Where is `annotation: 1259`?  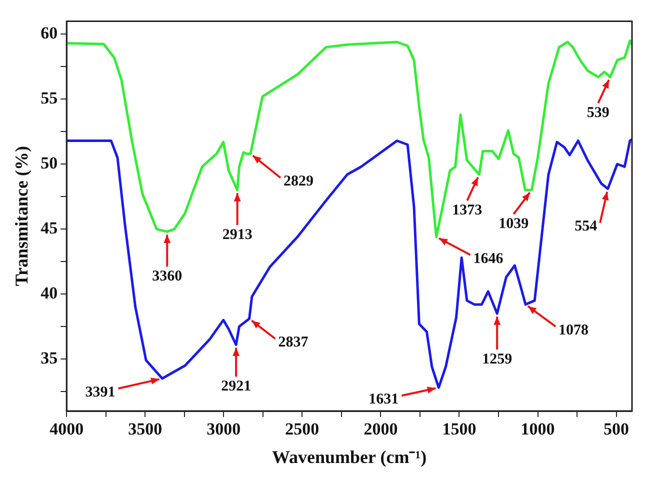 annotation: 1259 is located at coordinates (497, 359).